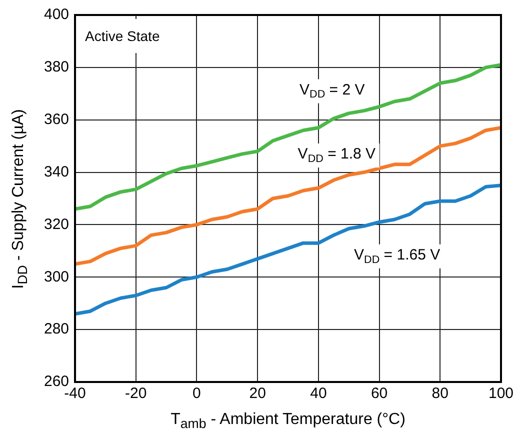 This screenshot has width=517, height=436. Describe the element at coordinates (57, 277) in the screenshot. I see `y-tick-label: 300` at that location.